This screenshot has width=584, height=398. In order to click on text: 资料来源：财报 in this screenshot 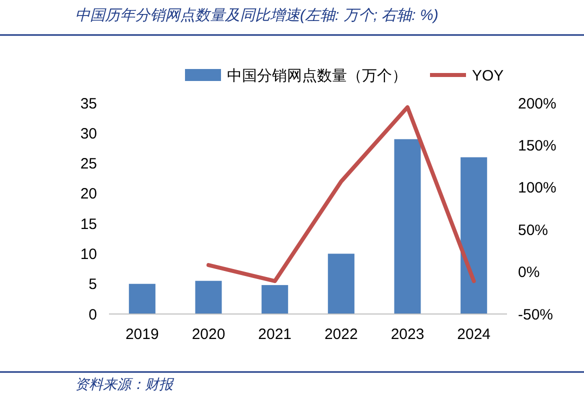, I will do `click(125, 384)`.